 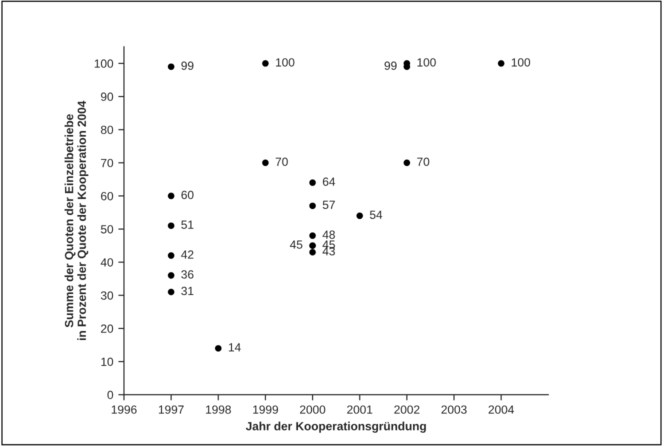 What do you see at coordinates (107, 229) in the screenshot?
I see `y-tick-label: 50` at bounding box center [107, 229].